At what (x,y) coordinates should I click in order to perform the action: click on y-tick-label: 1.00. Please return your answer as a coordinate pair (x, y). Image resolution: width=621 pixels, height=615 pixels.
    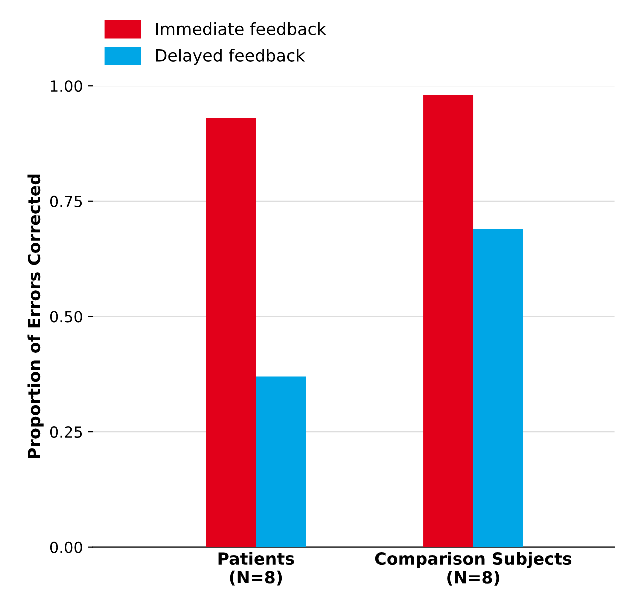
    Looking at the image, I should click on (66, 86).